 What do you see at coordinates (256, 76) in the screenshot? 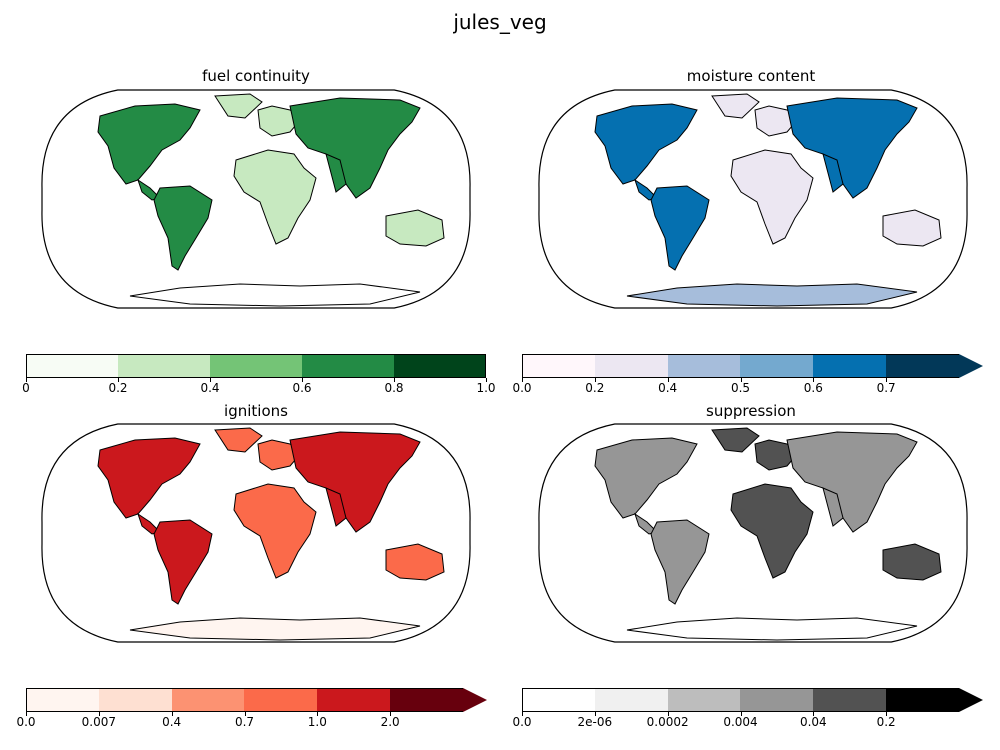
I see `panel-title-fuel-continuity: fuel continuity` at bounding box center [256, 76].